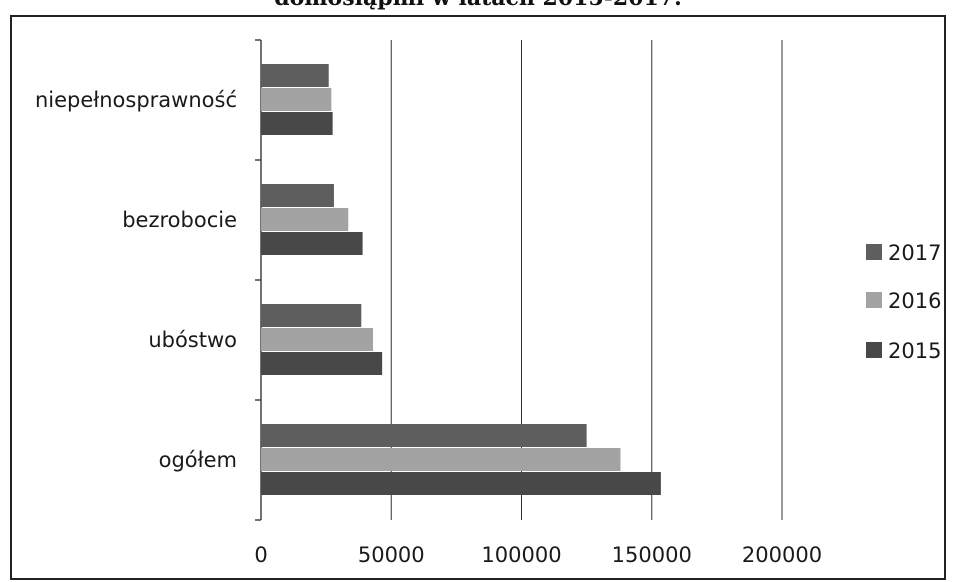  Describe the element at coordinates (391, 555) in the screenshot. I see `x-tick-label: 50000` at that location.